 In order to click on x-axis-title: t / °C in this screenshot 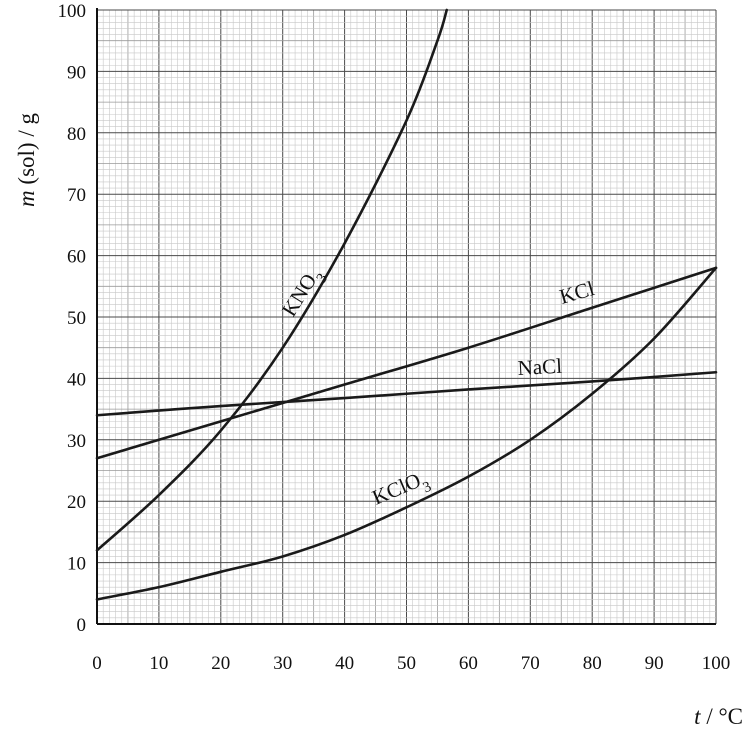, I will do `click(718, 716)`.